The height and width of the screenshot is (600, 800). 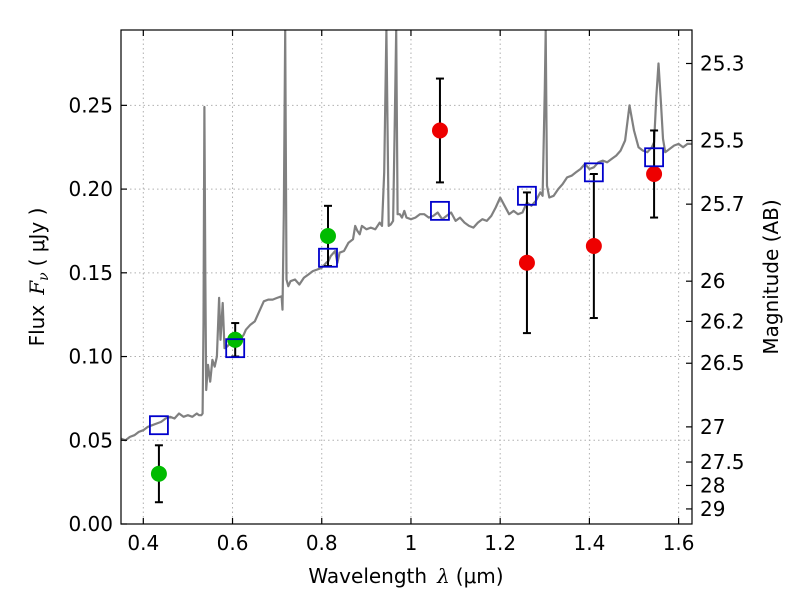 What do you see at coordinates (679, 543) in the screenshot?
I see `x-tick-label: 1.6` at bounding box center [679, 543].